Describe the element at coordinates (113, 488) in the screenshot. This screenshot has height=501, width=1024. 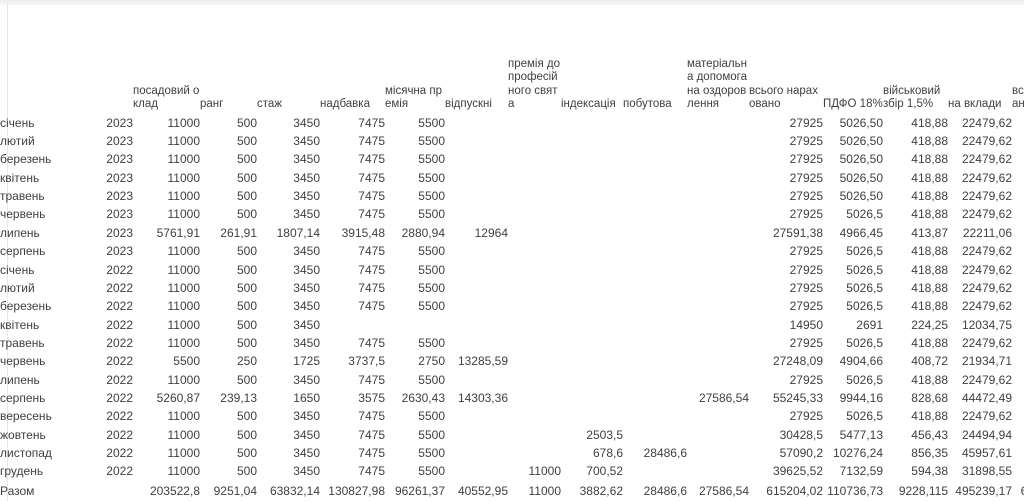
I see `cell-year` at that location.